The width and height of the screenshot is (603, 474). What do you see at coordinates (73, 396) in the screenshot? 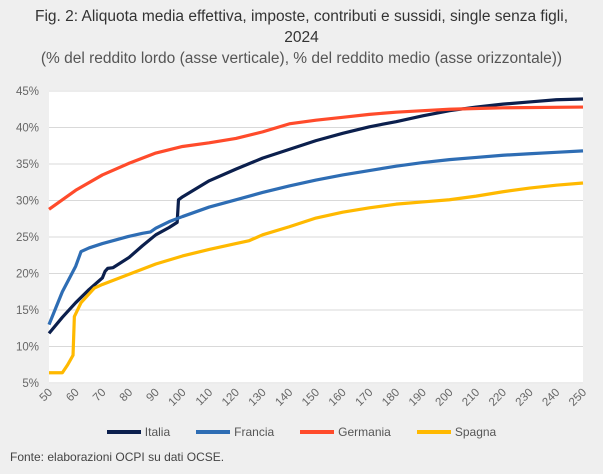
I see `x-tick-label: 60` at bounding box center [73, 396].